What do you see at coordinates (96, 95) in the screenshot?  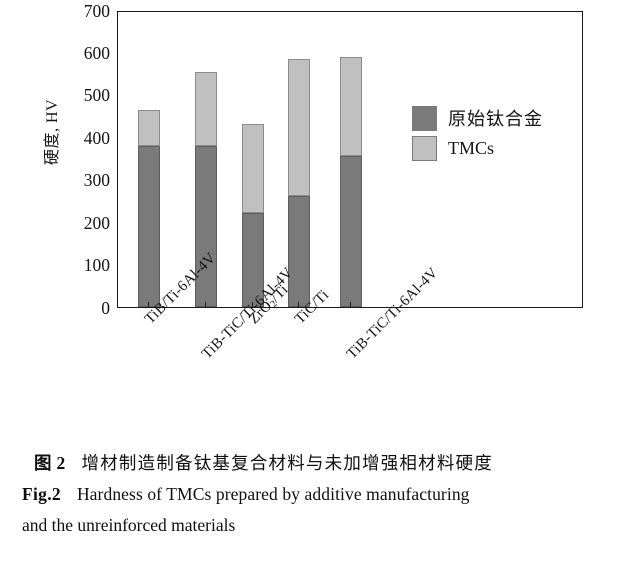 I see `y-tick-label-500: 500` at bounding box center [96, 95].